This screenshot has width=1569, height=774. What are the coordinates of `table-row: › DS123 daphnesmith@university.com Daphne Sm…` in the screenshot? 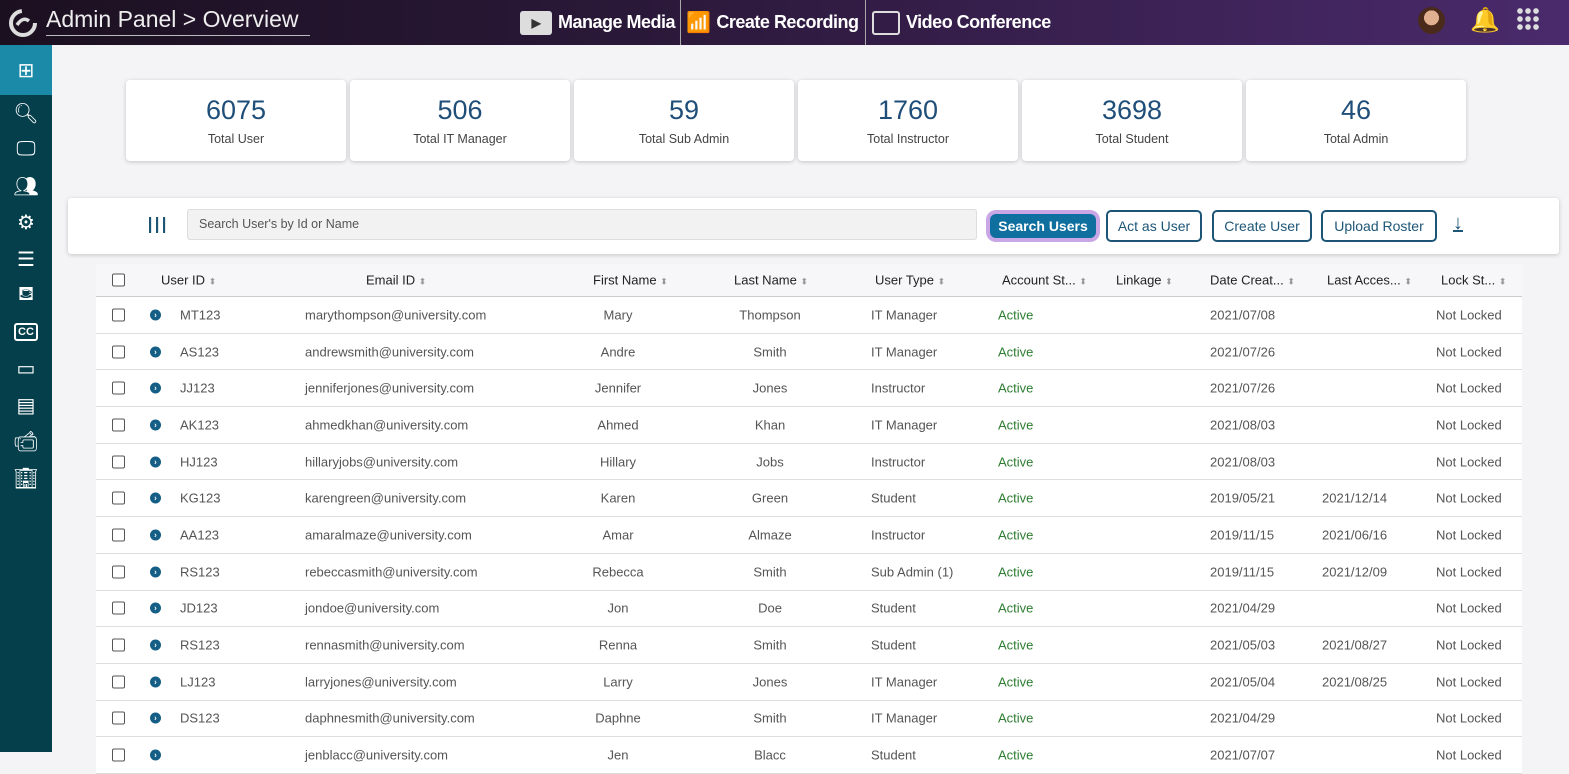 It's located at (809, 719).